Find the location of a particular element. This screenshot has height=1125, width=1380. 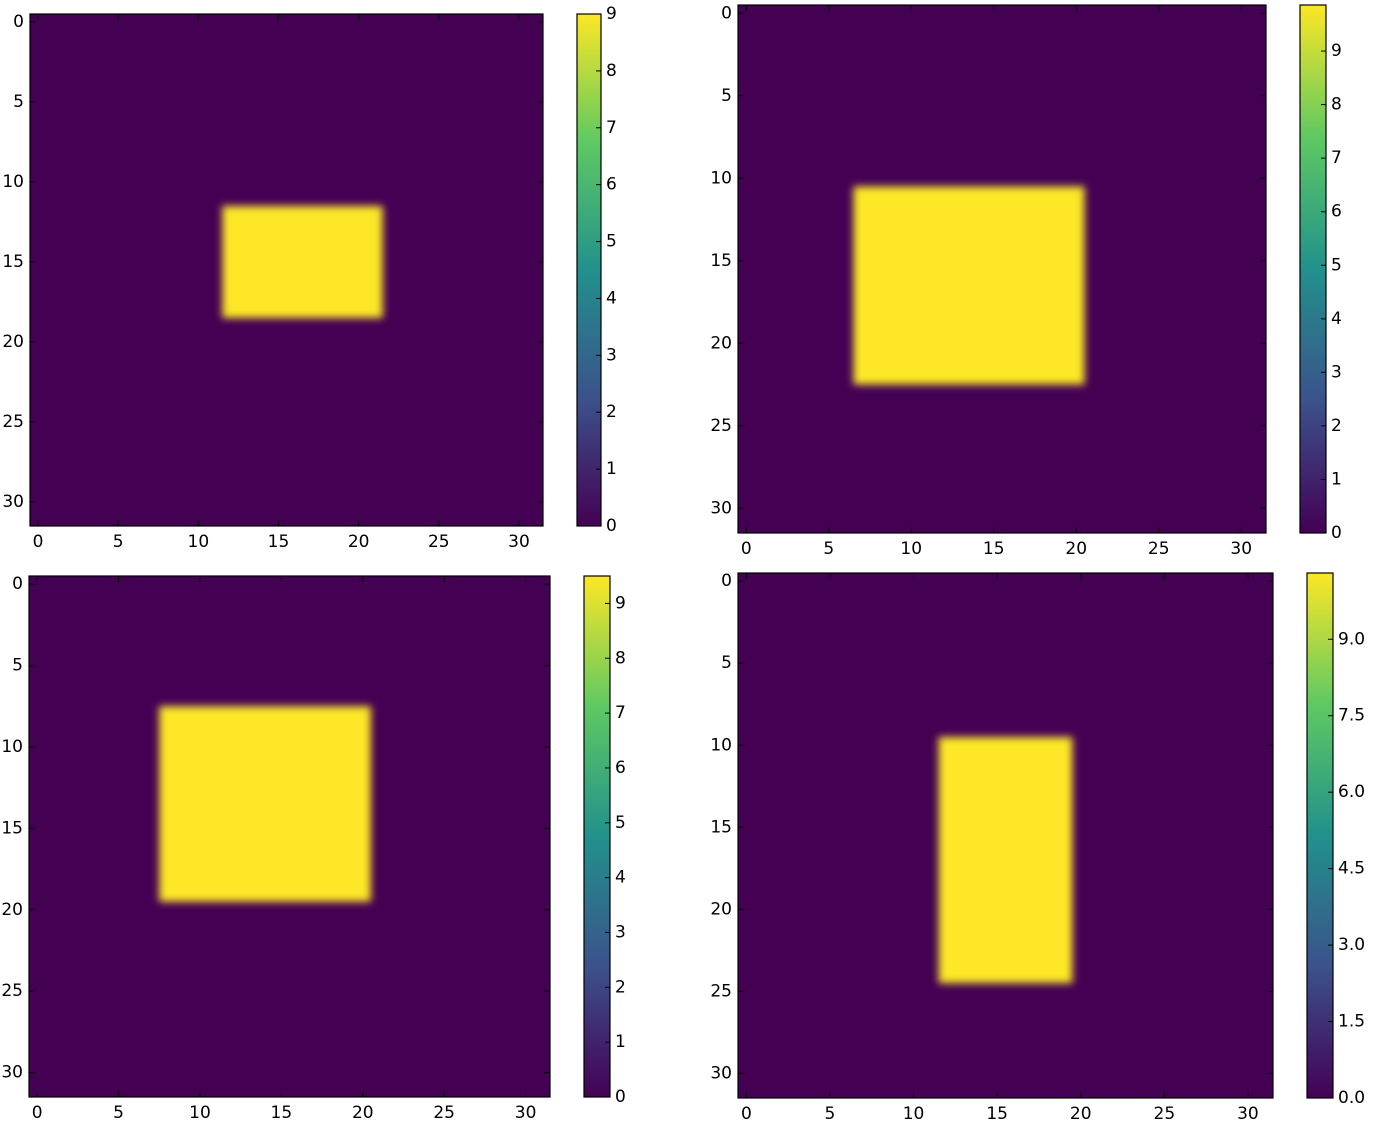

colorbar-tick-label: 0.0 is located at coordinates (1351, 1098).